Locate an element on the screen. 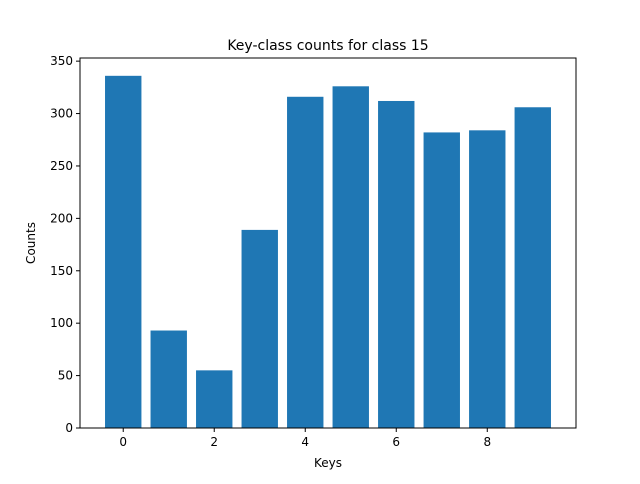 The height and width of the screenshot is (484, 640). x-tick-label: 8 is located at coordinates (487, 442).